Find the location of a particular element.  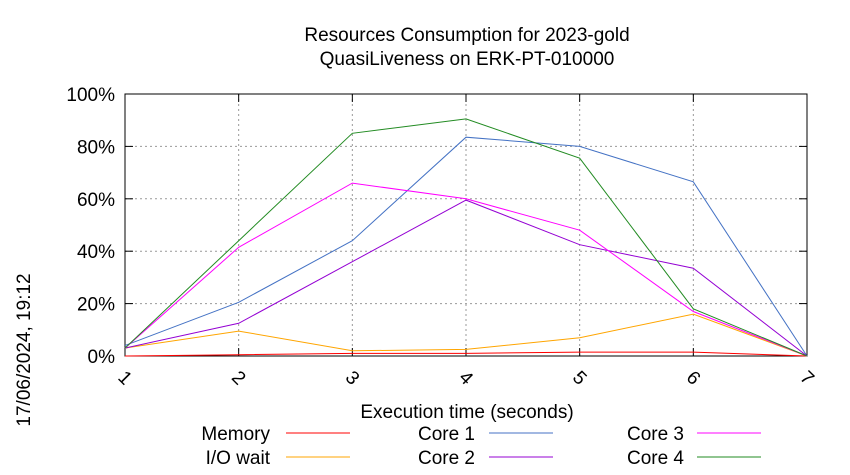

legend-label-core-2: Core 2 is located at coordinates (446, 458).